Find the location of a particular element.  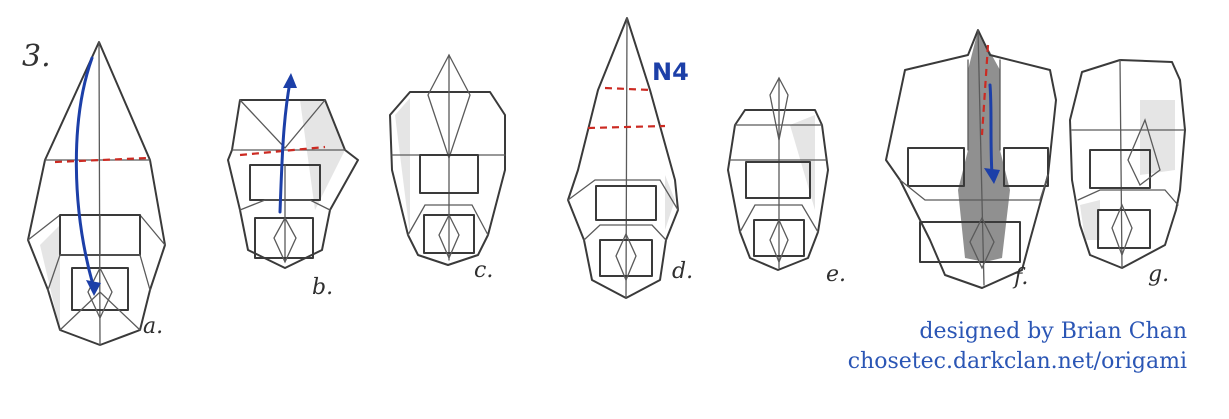

figure-d: N4 d. is located at coordinates (630, 158).